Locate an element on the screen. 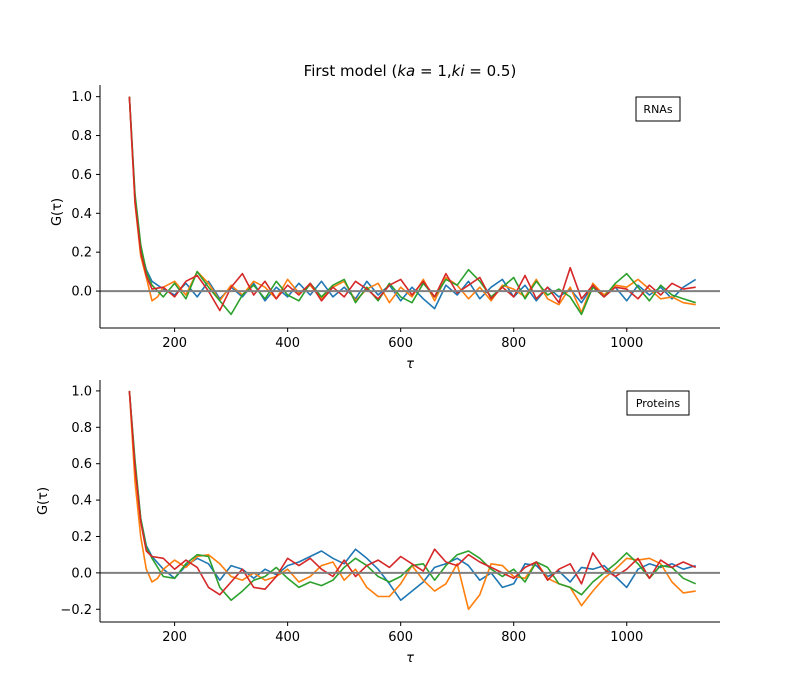 The height and width of the screenshot is (700, 800). rna-y-tick-label: 0.2 is located at coordinates (81, 253).